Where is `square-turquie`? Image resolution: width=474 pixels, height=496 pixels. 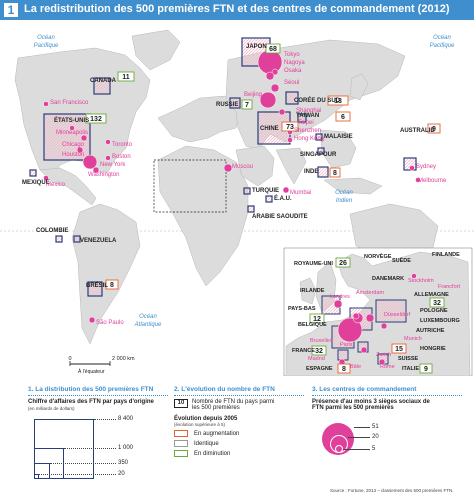
square-turquie is located at coordinates (247, 191).